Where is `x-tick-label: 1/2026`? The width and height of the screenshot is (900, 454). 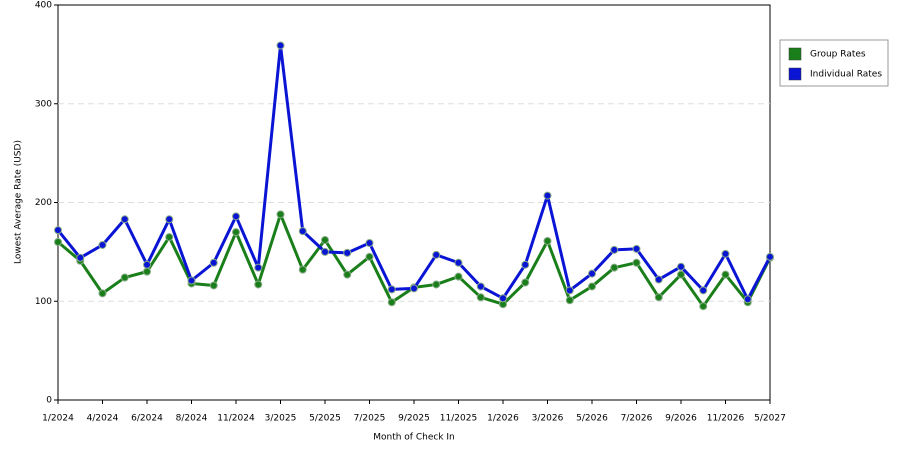
x-tick-label: 1/2026 is located at coordinates (503, 419).